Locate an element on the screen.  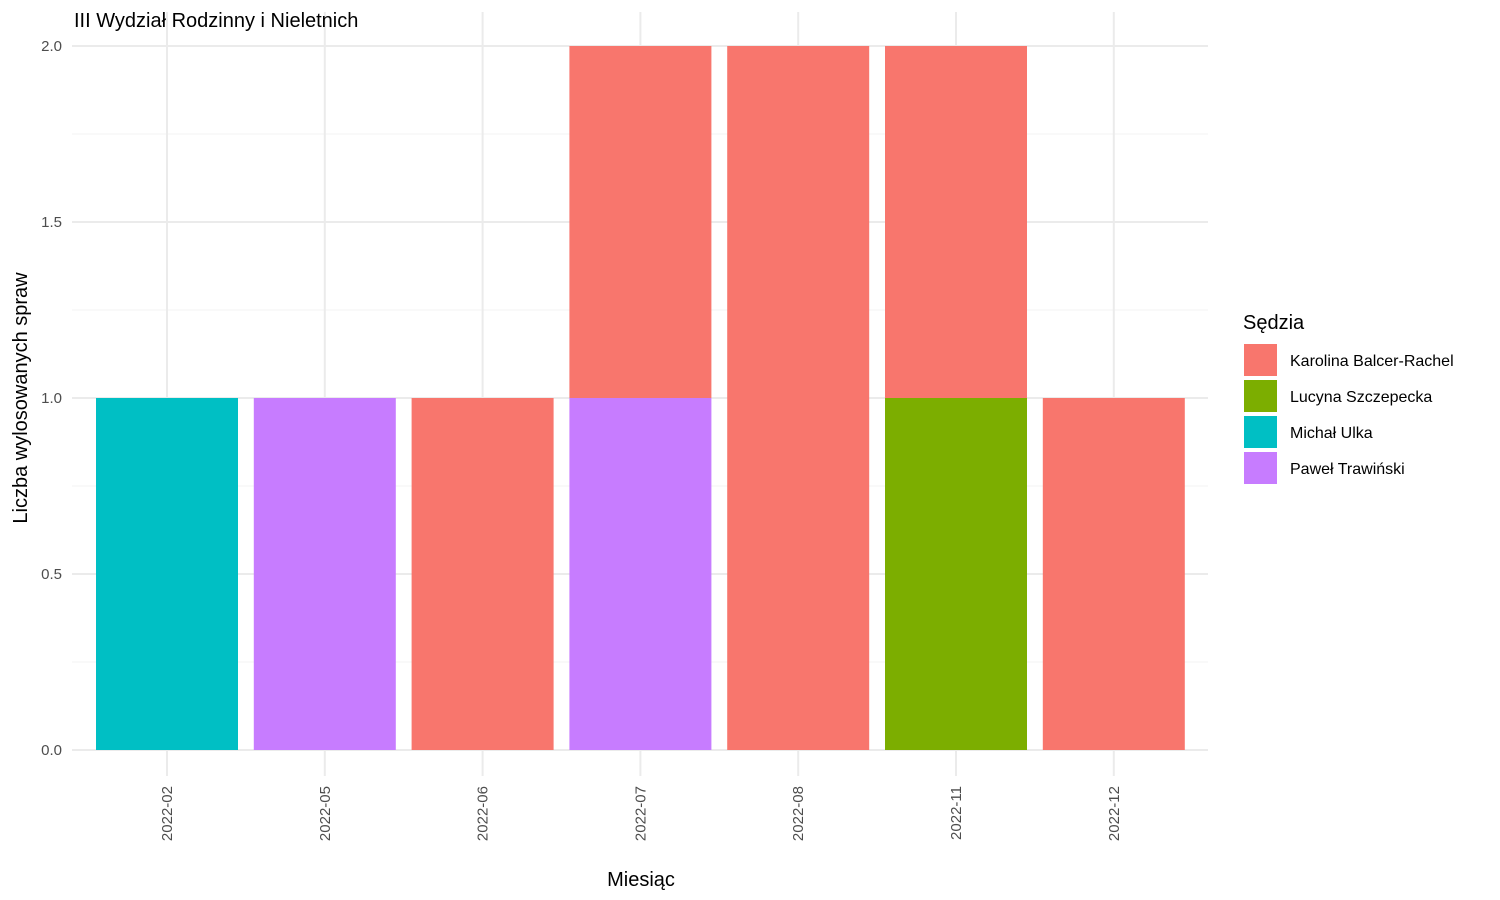
y-tick-label: 0.5 is located at coordinates (51, 574).